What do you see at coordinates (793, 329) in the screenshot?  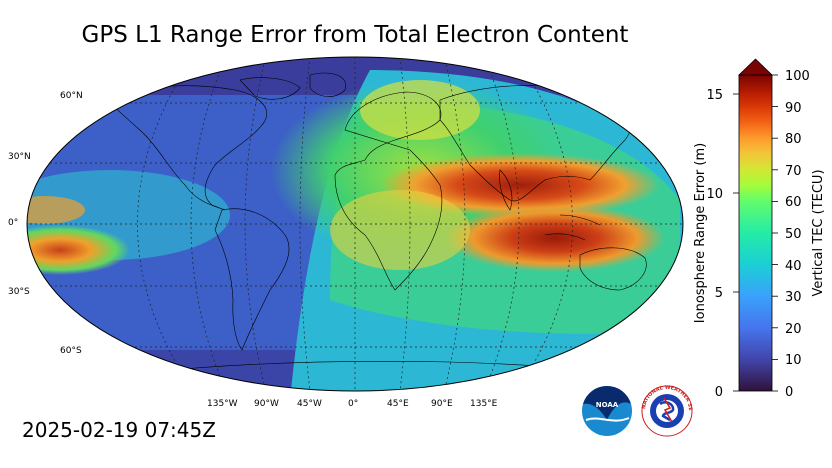 I see `cb-right-tick-20: 20` at bounding box center [793, 329].